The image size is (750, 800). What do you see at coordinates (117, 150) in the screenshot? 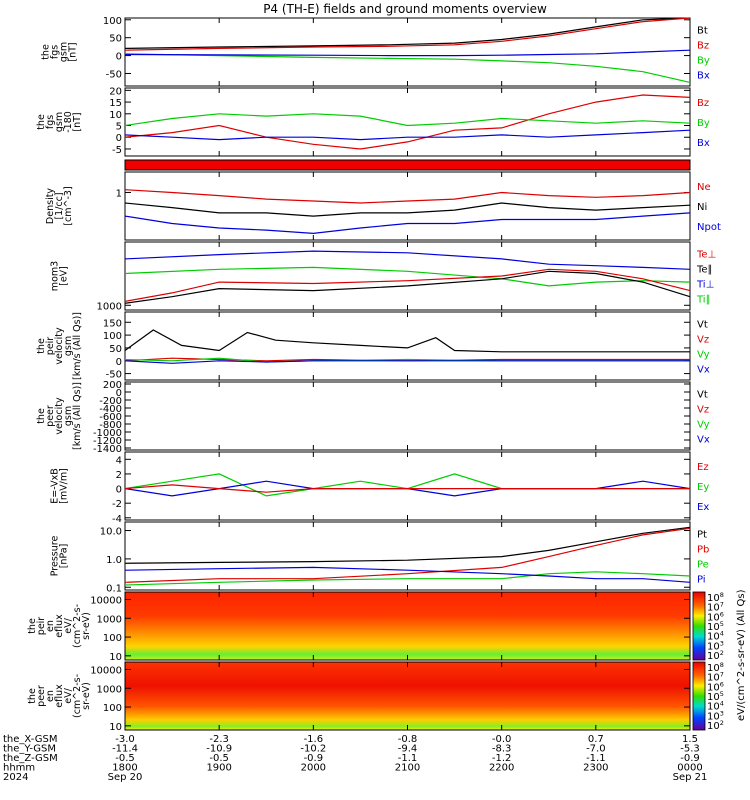
I see `y-tick-label: -5` at bounding box center [117, 150].